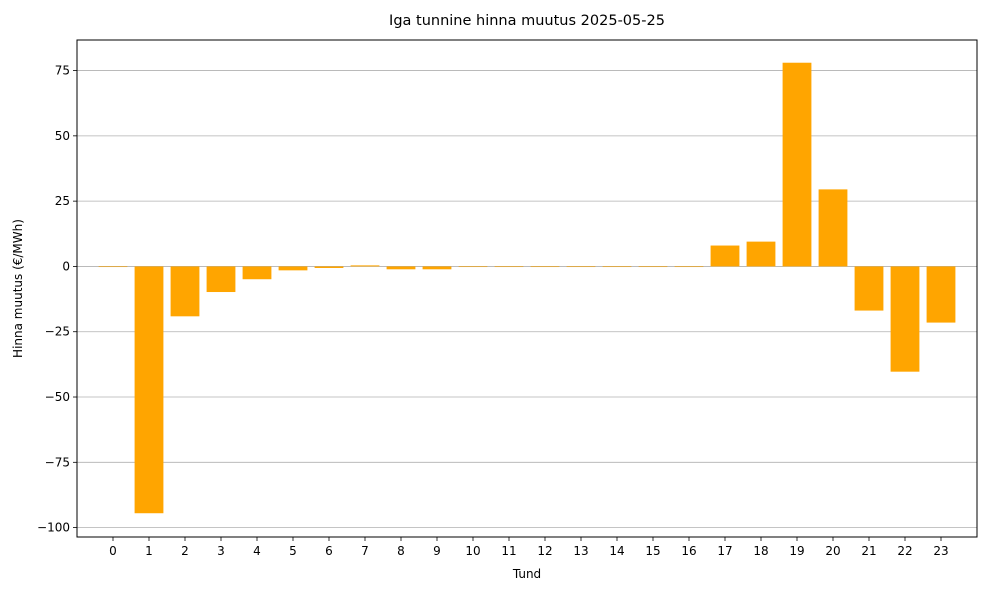 This screenshot has height=590, width=990. What do you see at coordinates (472, 551) in the screenshot?
I see `x-tick-label: 10` at bounding box center [472, 551].